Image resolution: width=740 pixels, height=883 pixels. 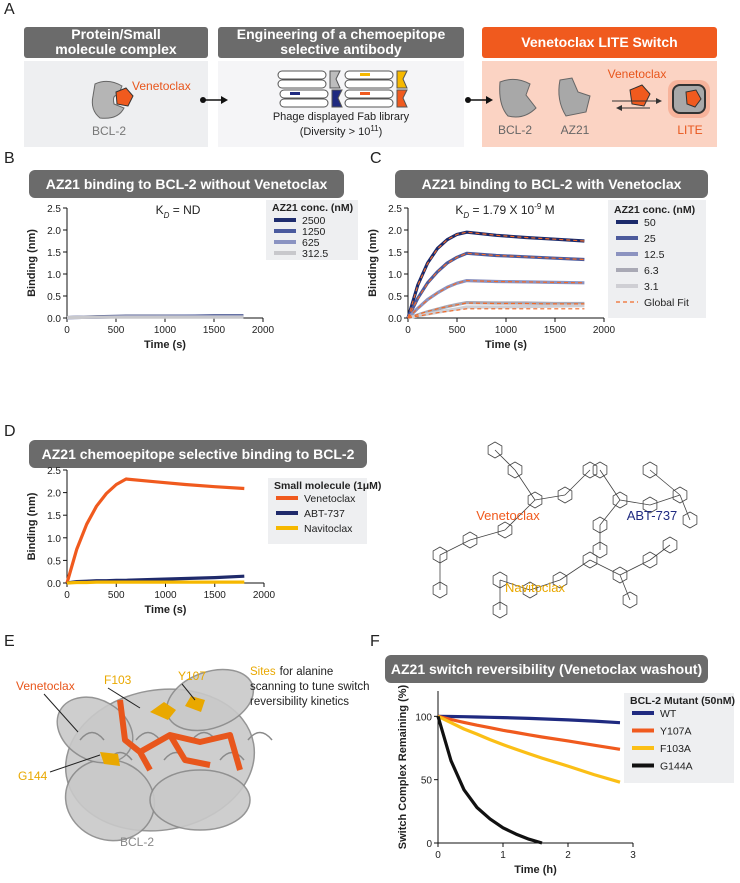 I want to click on panel-label: A, so click(x=9, y=9).